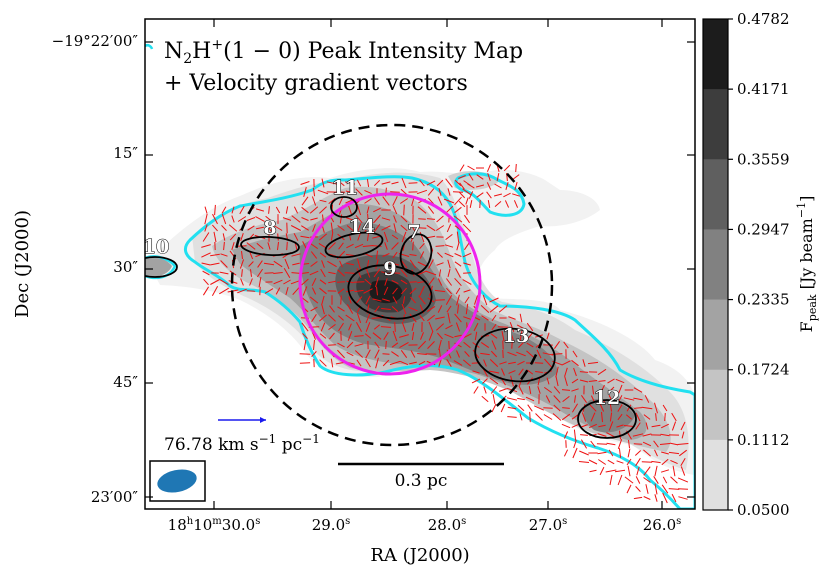 Image resolution: width=830 pixels, height=585 pixels. What do you see at coordinates (763, 159) in the screenshot?
I see `colorbar-tick-label: 0.3559` at bounding box center [763, 159].